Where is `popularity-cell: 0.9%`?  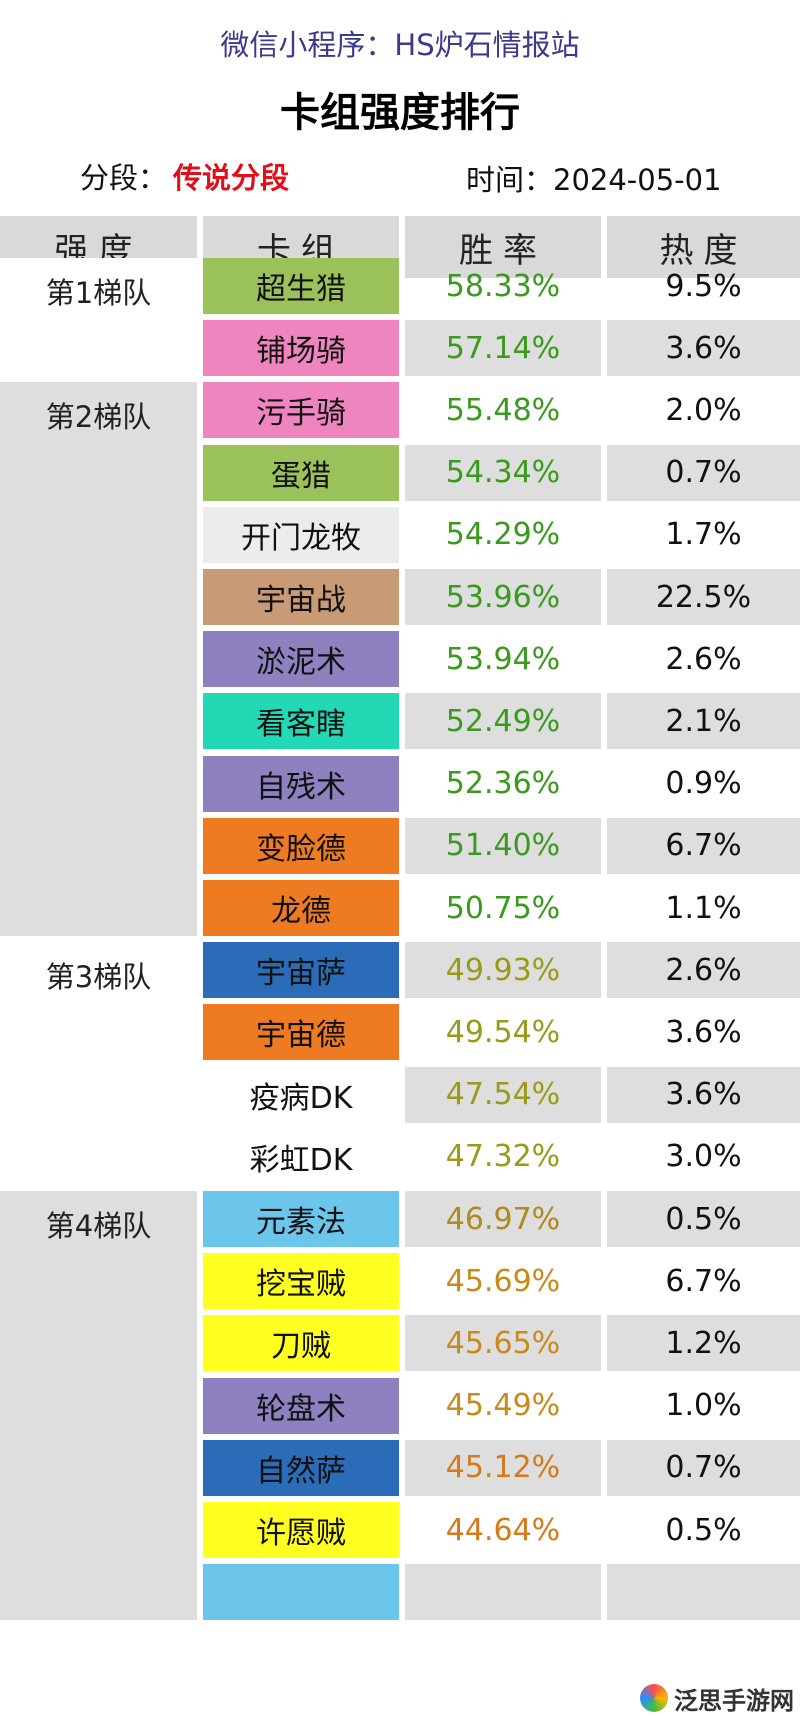 popularity-cell: 0.9% is located at coordinates (703, 784).